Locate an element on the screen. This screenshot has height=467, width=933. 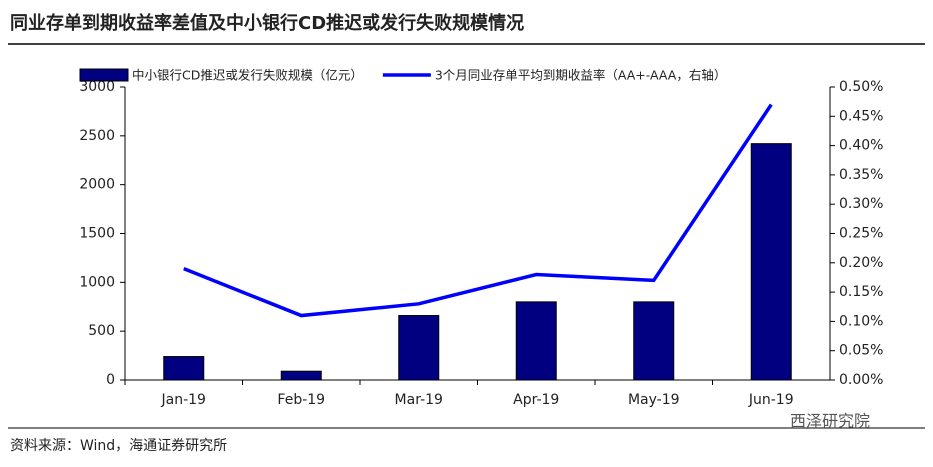
y-tick-label: 500 is located at coordinates (101, 331).